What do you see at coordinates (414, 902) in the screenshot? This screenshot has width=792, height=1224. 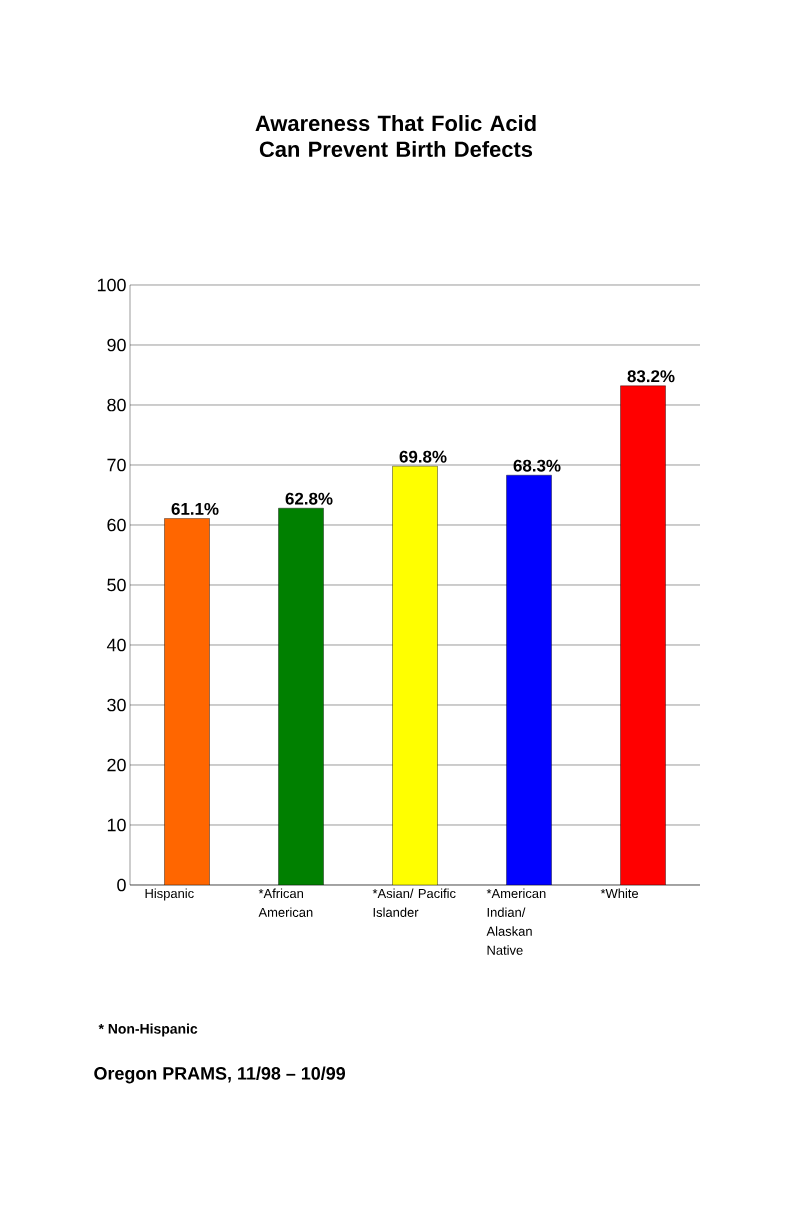 I see `x-tick-label: *Asian/ Pacific Islander` at bounding box center [414, 902].